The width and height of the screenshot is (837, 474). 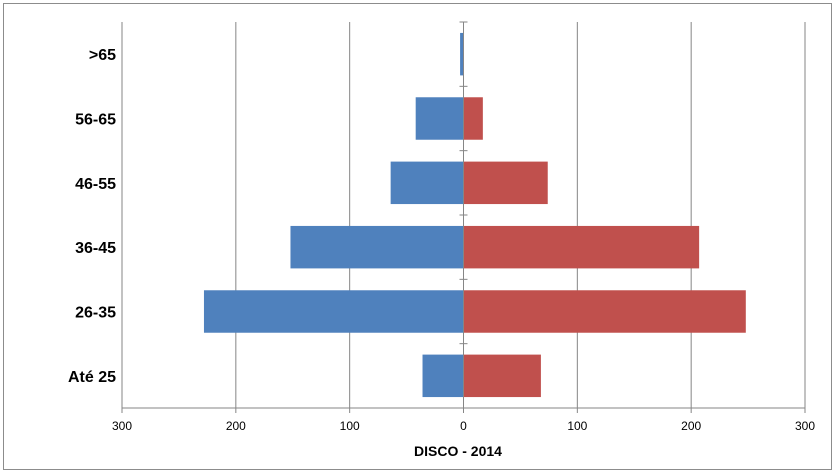 What do you see at coordinates (95, 184) in the screenshot?
I see `category-label: 46-55` at bounding box center [95, 184].